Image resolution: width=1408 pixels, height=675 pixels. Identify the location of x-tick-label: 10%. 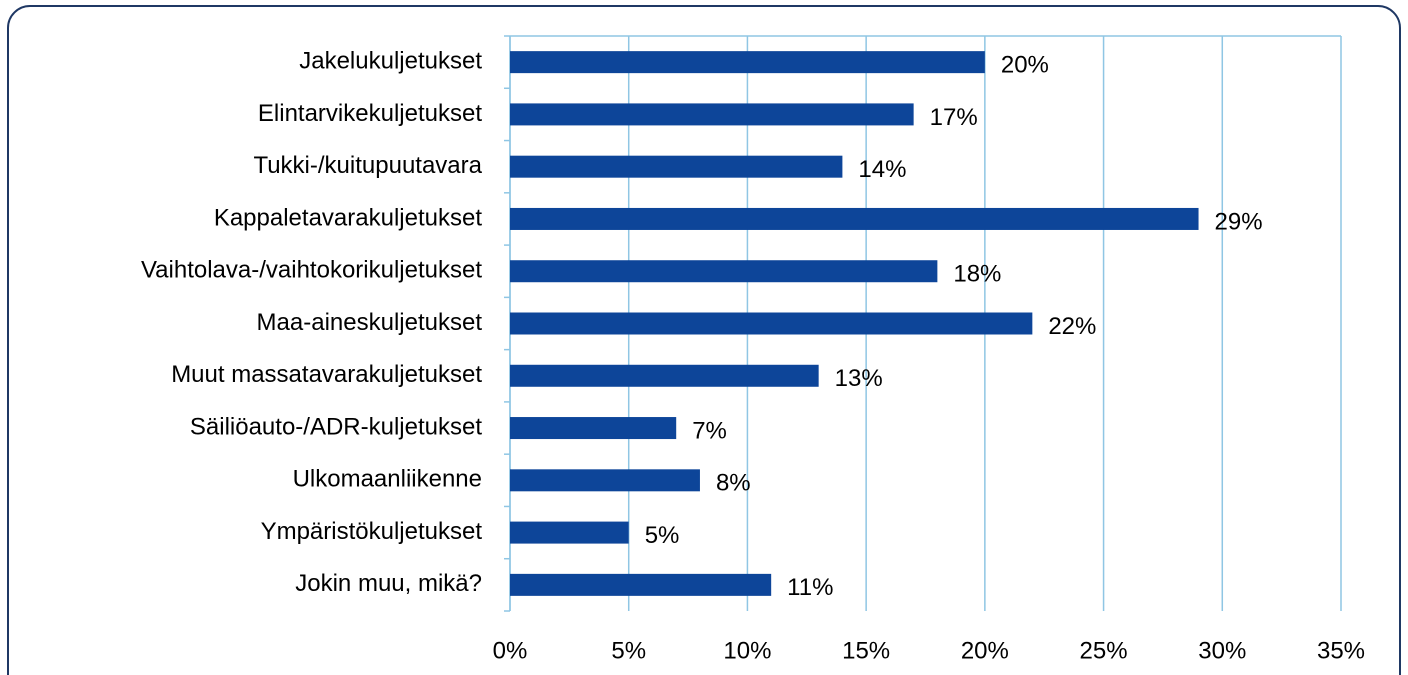
(747, 650).